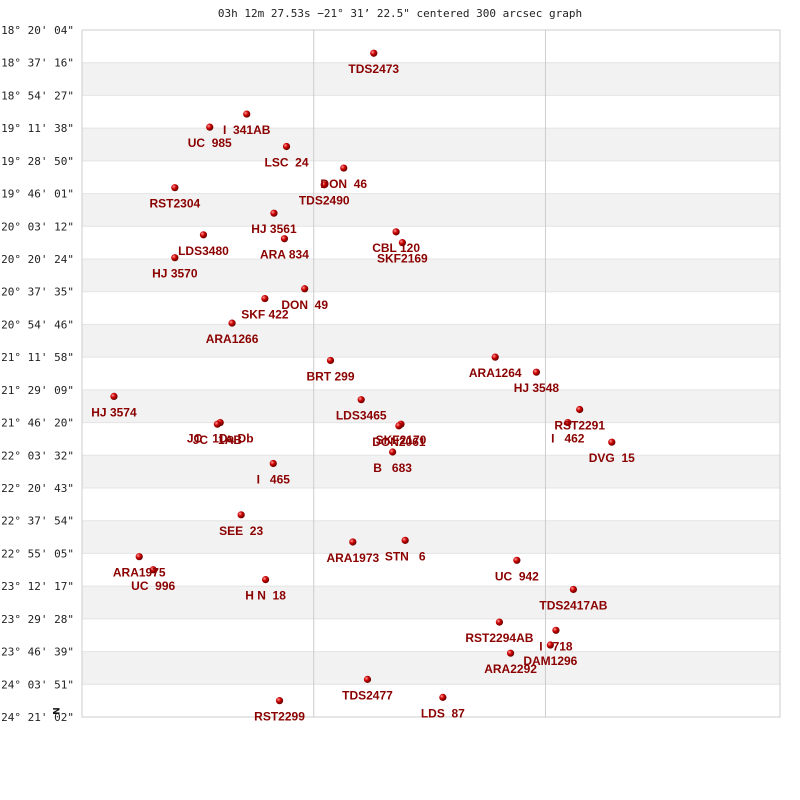 The height and width of the screenshot is (800, 800). Describe the element at coordinates (392, 468) in the screenshot. I see `star-label: B 683` at that location.